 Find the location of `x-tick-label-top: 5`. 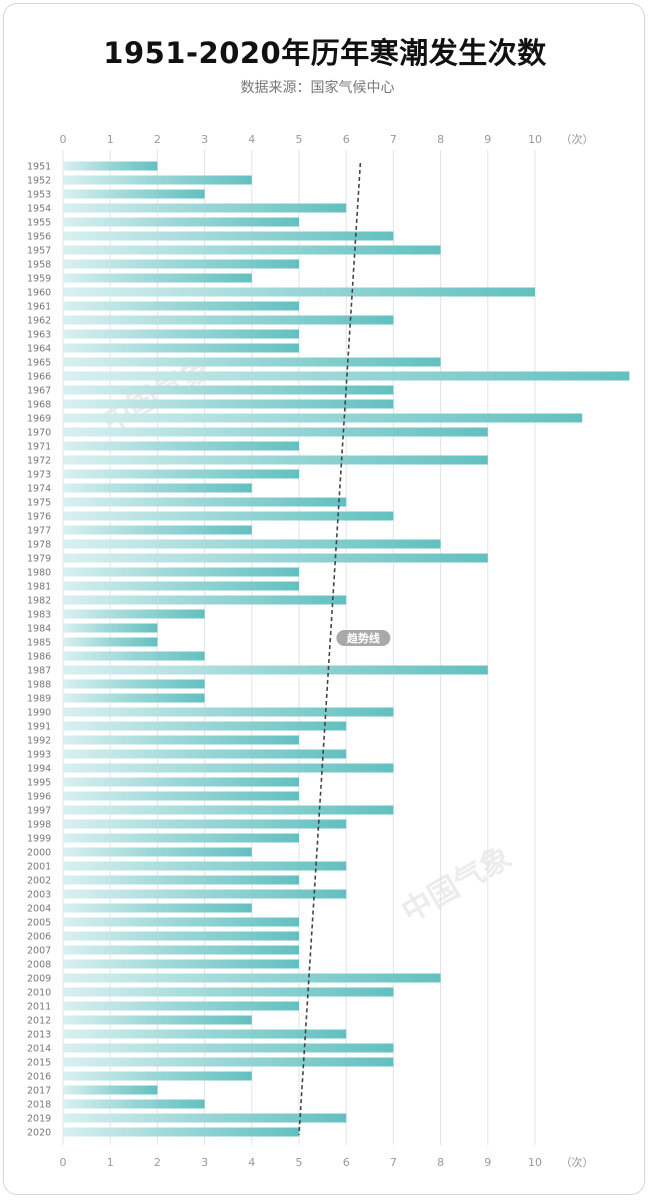

x-tick-label-top: 5 is located at coordinates (299, 139).